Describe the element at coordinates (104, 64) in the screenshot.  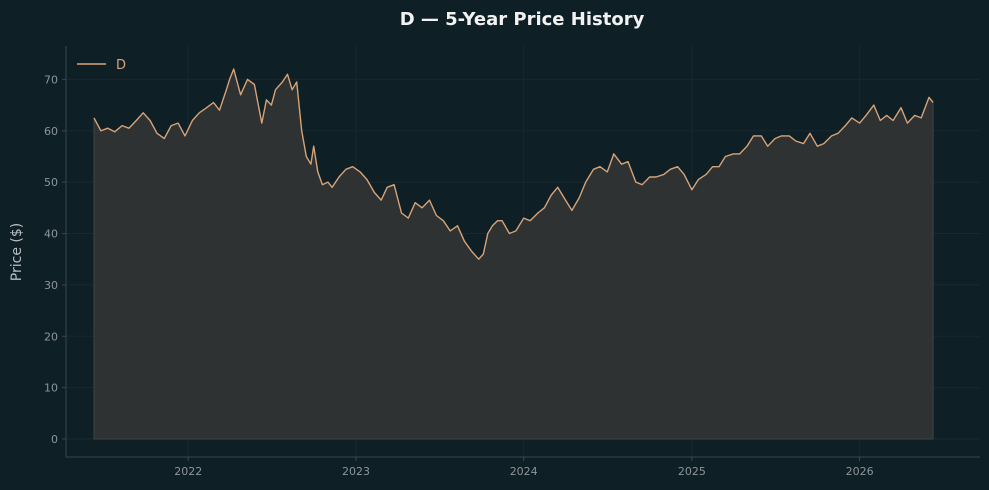
I see `legend: D` at that location.